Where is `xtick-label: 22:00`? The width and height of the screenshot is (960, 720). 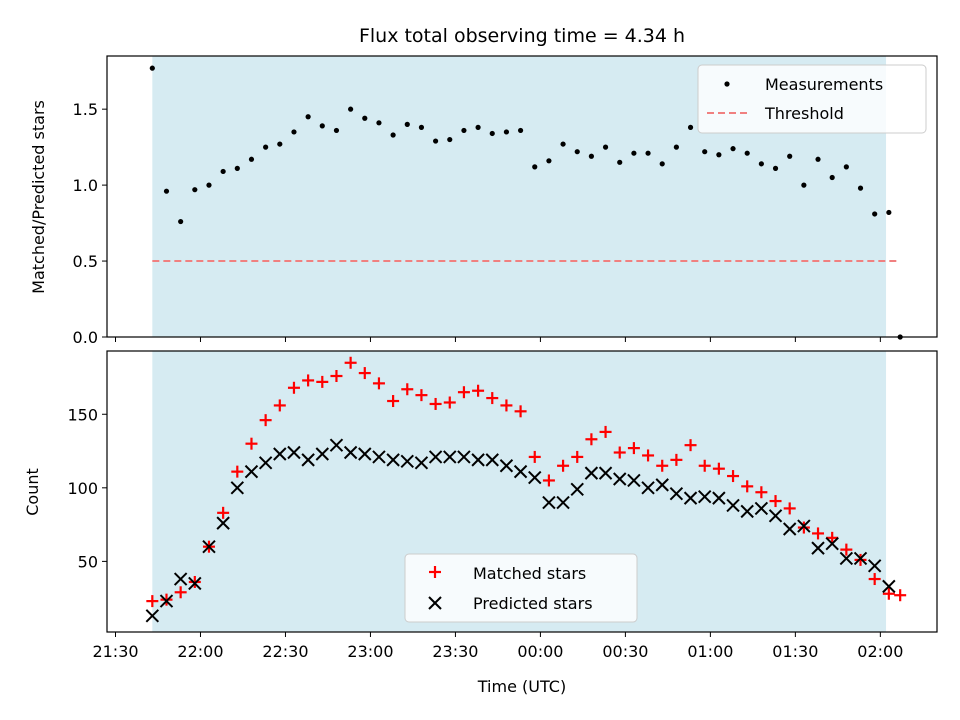
xtick-label: 22:00 is located at coordinates (200, 651).